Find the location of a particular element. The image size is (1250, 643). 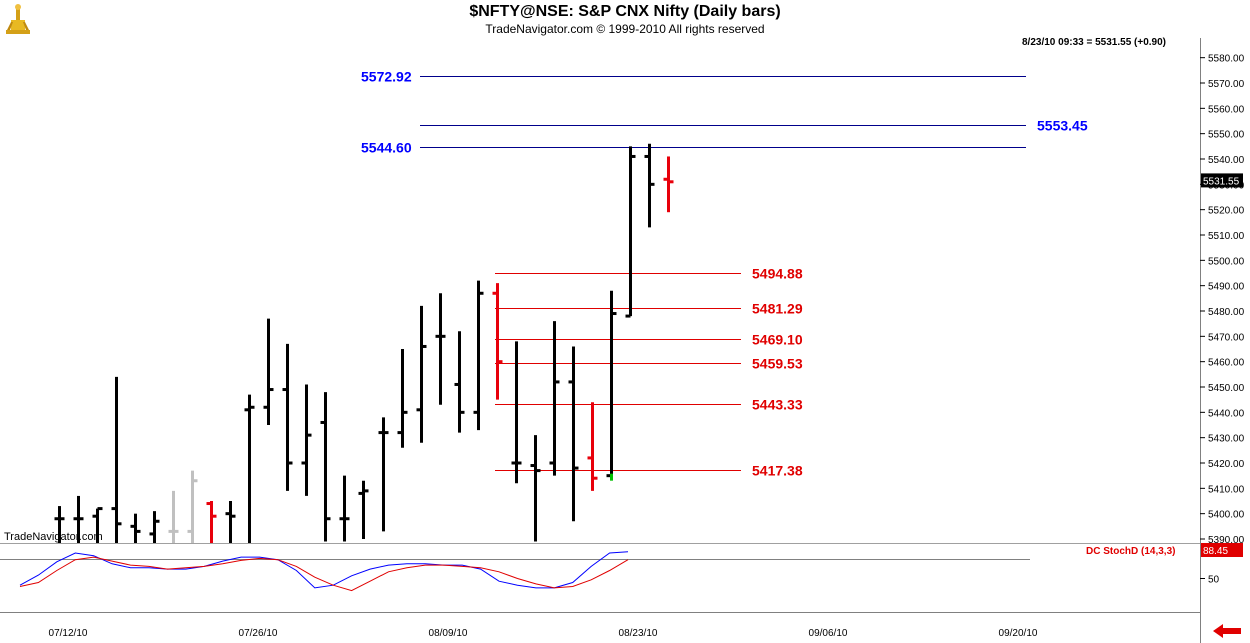

stoch-d-line is located at coordinates (324, 574).